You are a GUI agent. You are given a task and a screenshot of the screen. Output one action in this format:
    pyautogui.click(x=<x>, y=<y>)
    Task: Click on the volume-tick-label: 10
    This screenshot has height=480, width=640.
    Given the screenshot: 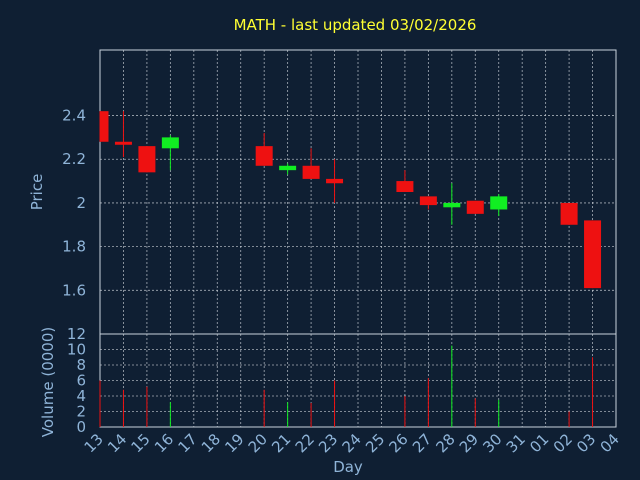 What is the action you would take?
    pyautogui.click(x=76, y=350)
    